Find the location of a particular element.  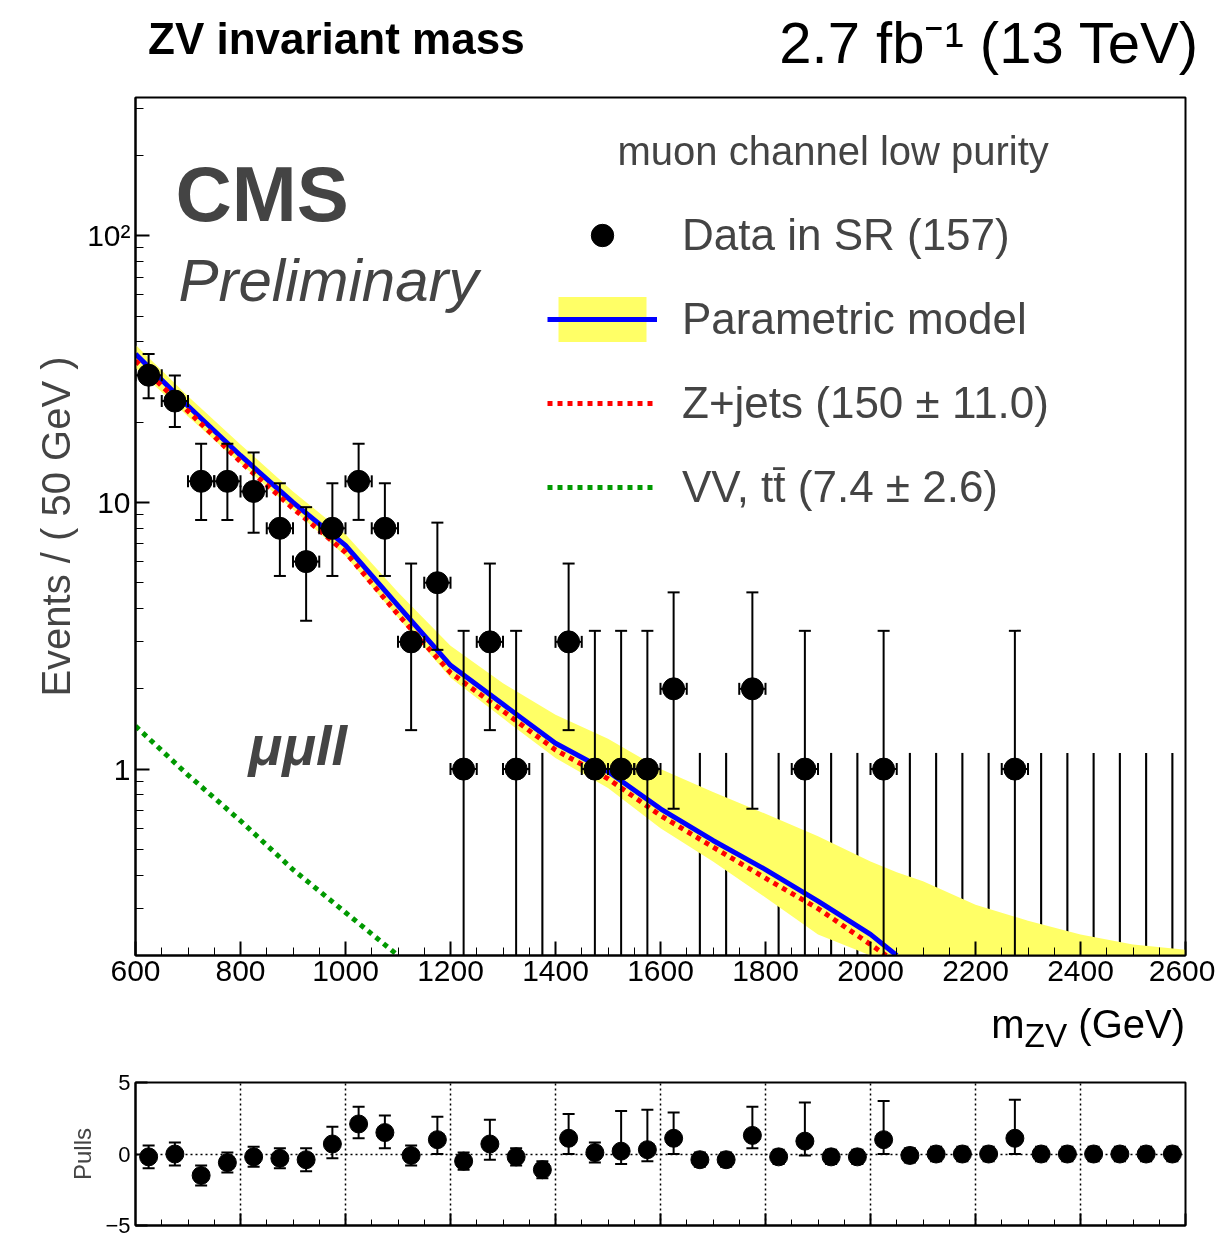

chart-subtitle: 2.7 fb⁻¹ (13 TeV) is located at coordinates (988, 43).